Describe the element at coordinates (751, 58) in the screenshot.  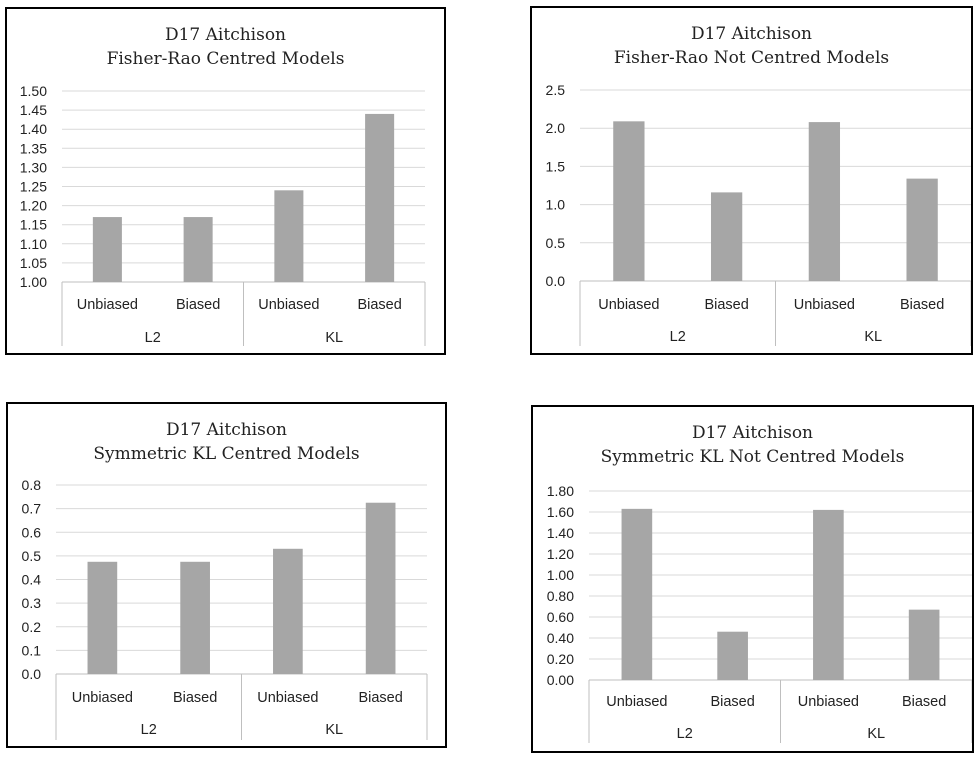
I see `chart-title-line-2: Fisher-Rao Not Centred Models` at that location.